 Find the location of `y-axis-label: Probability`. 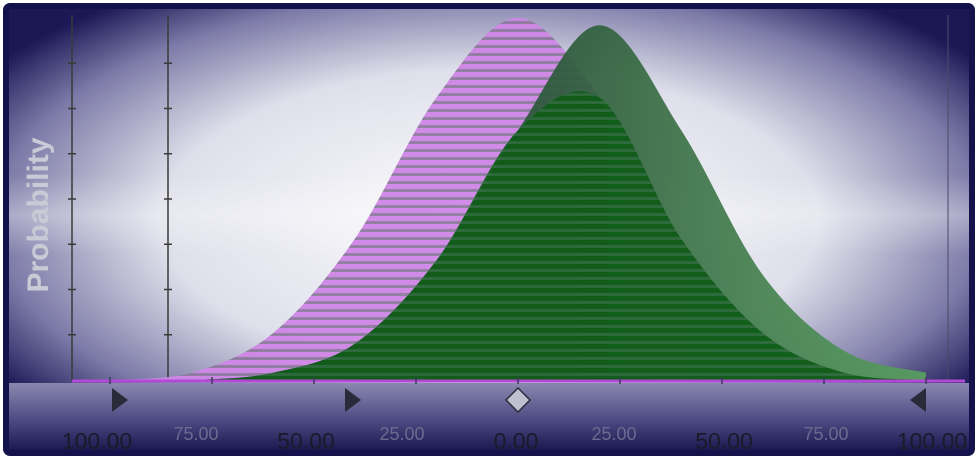

y-axis-label: Probability is located at coordinates (38, 214).